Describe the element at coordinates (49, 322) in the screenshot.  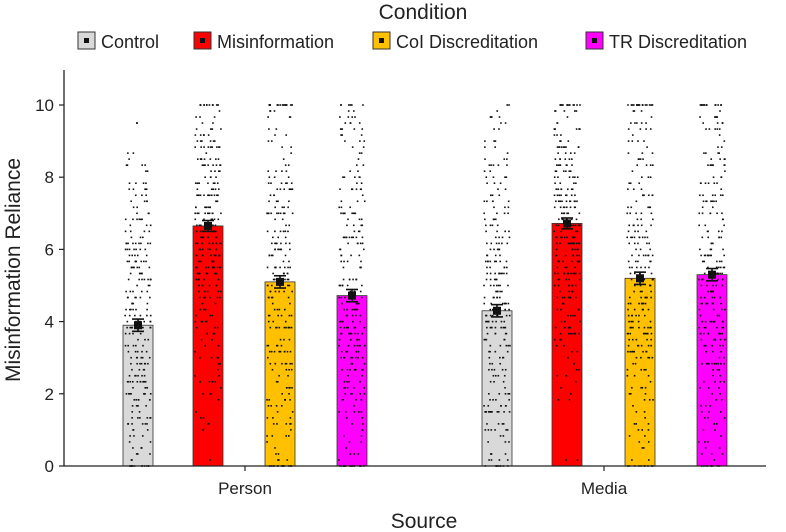
I see `y-tick-label: 4` at that location.